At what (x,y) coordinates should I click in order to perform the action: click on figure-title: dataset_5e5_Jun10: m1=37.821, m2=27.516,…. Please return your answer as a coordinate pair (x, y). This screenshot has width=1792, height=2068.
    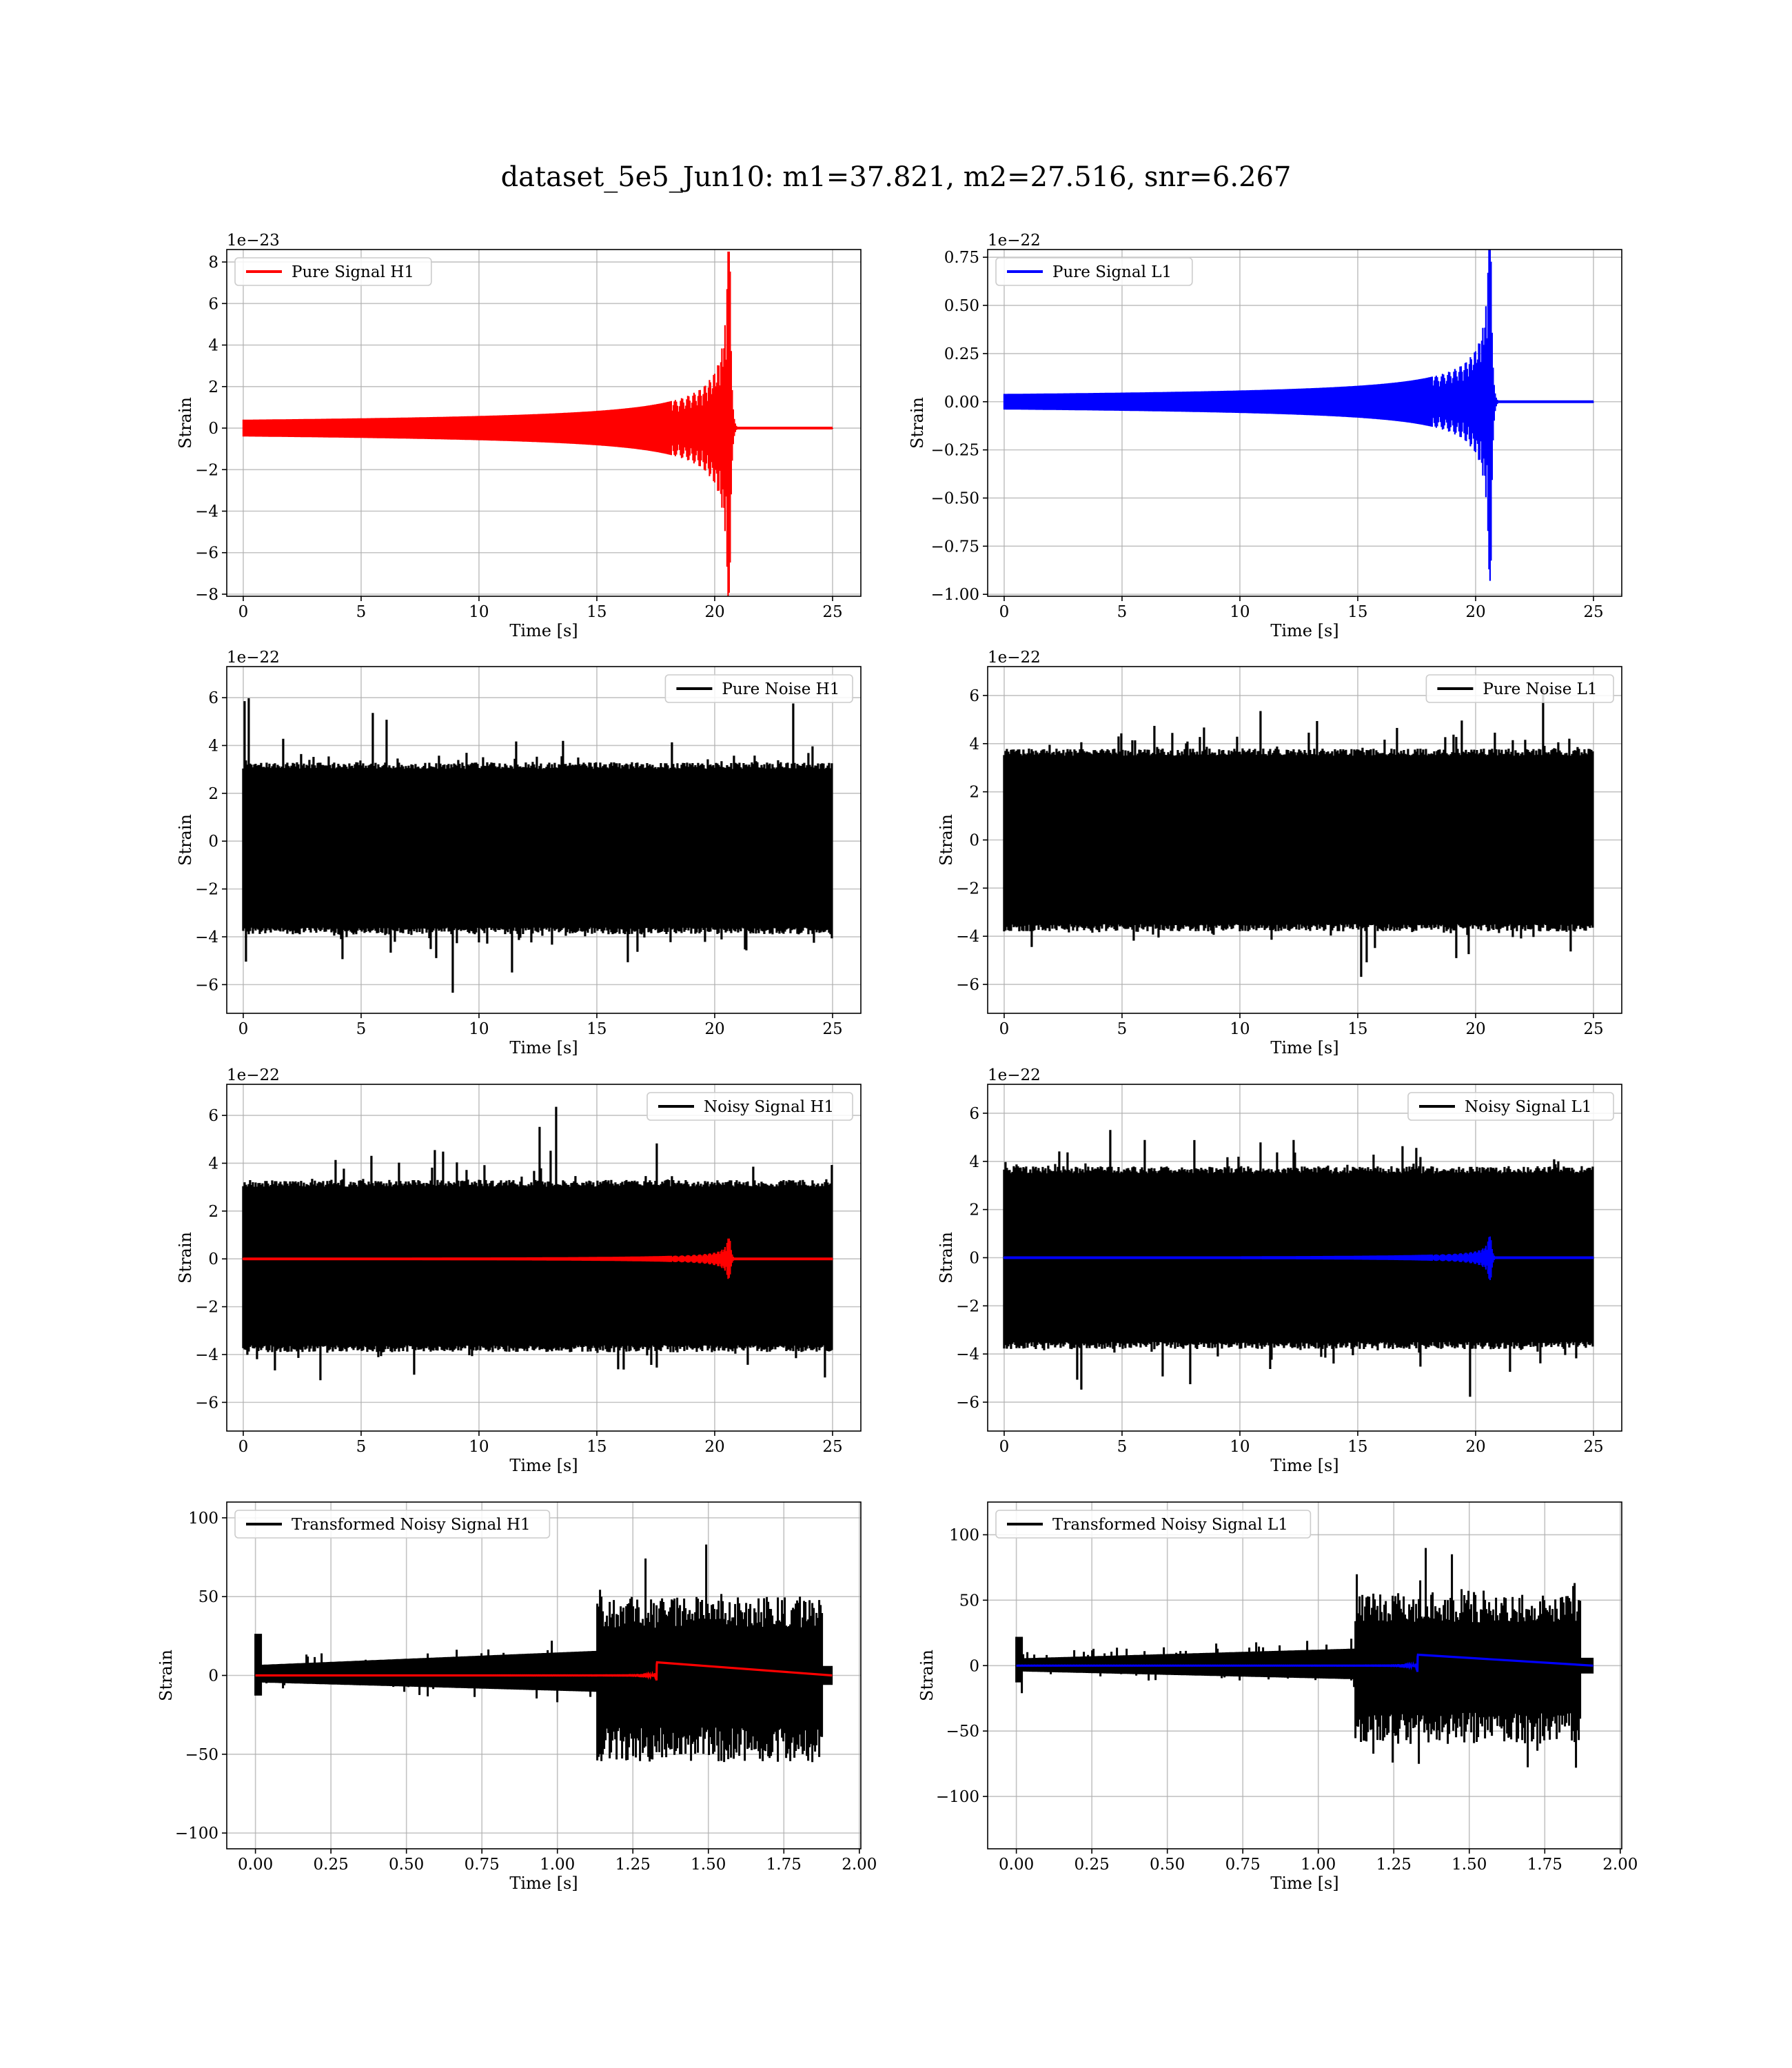
    Looking at the image, I should click on (896, 177).